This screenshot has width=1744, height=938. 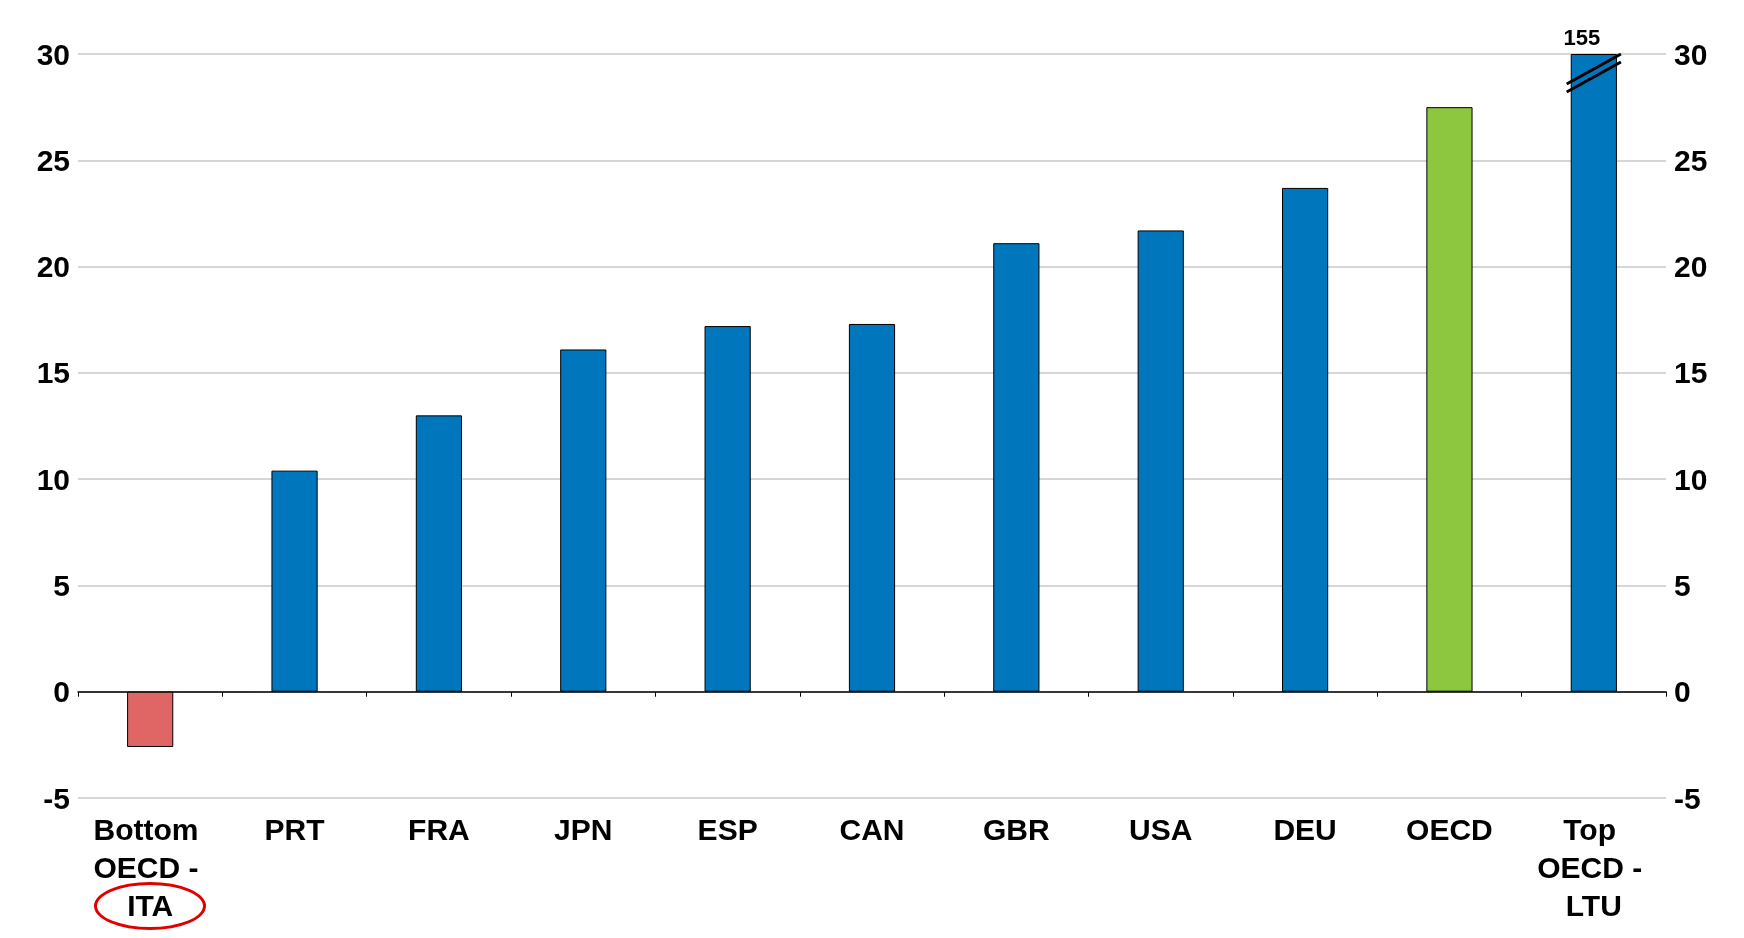 I want to click on x-tick-label: DEU, so click(x=1305, y=829).